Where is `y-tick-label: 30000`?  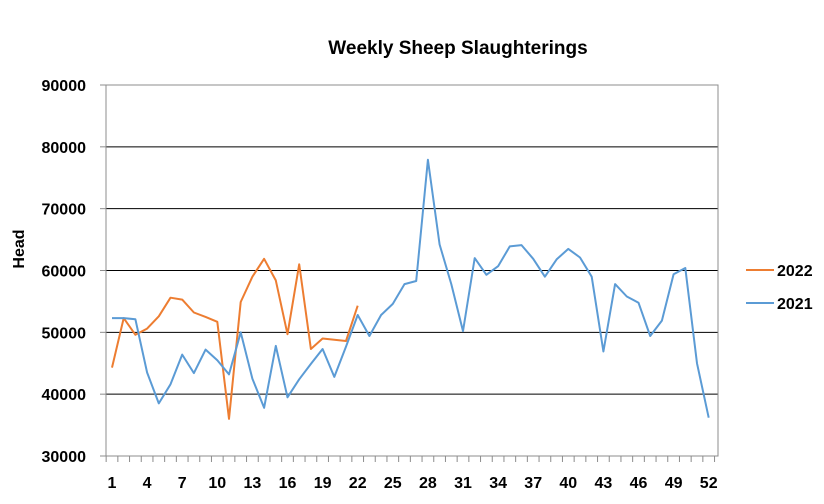
y-tick-label: 30000 is located at coordinates (64, 457).